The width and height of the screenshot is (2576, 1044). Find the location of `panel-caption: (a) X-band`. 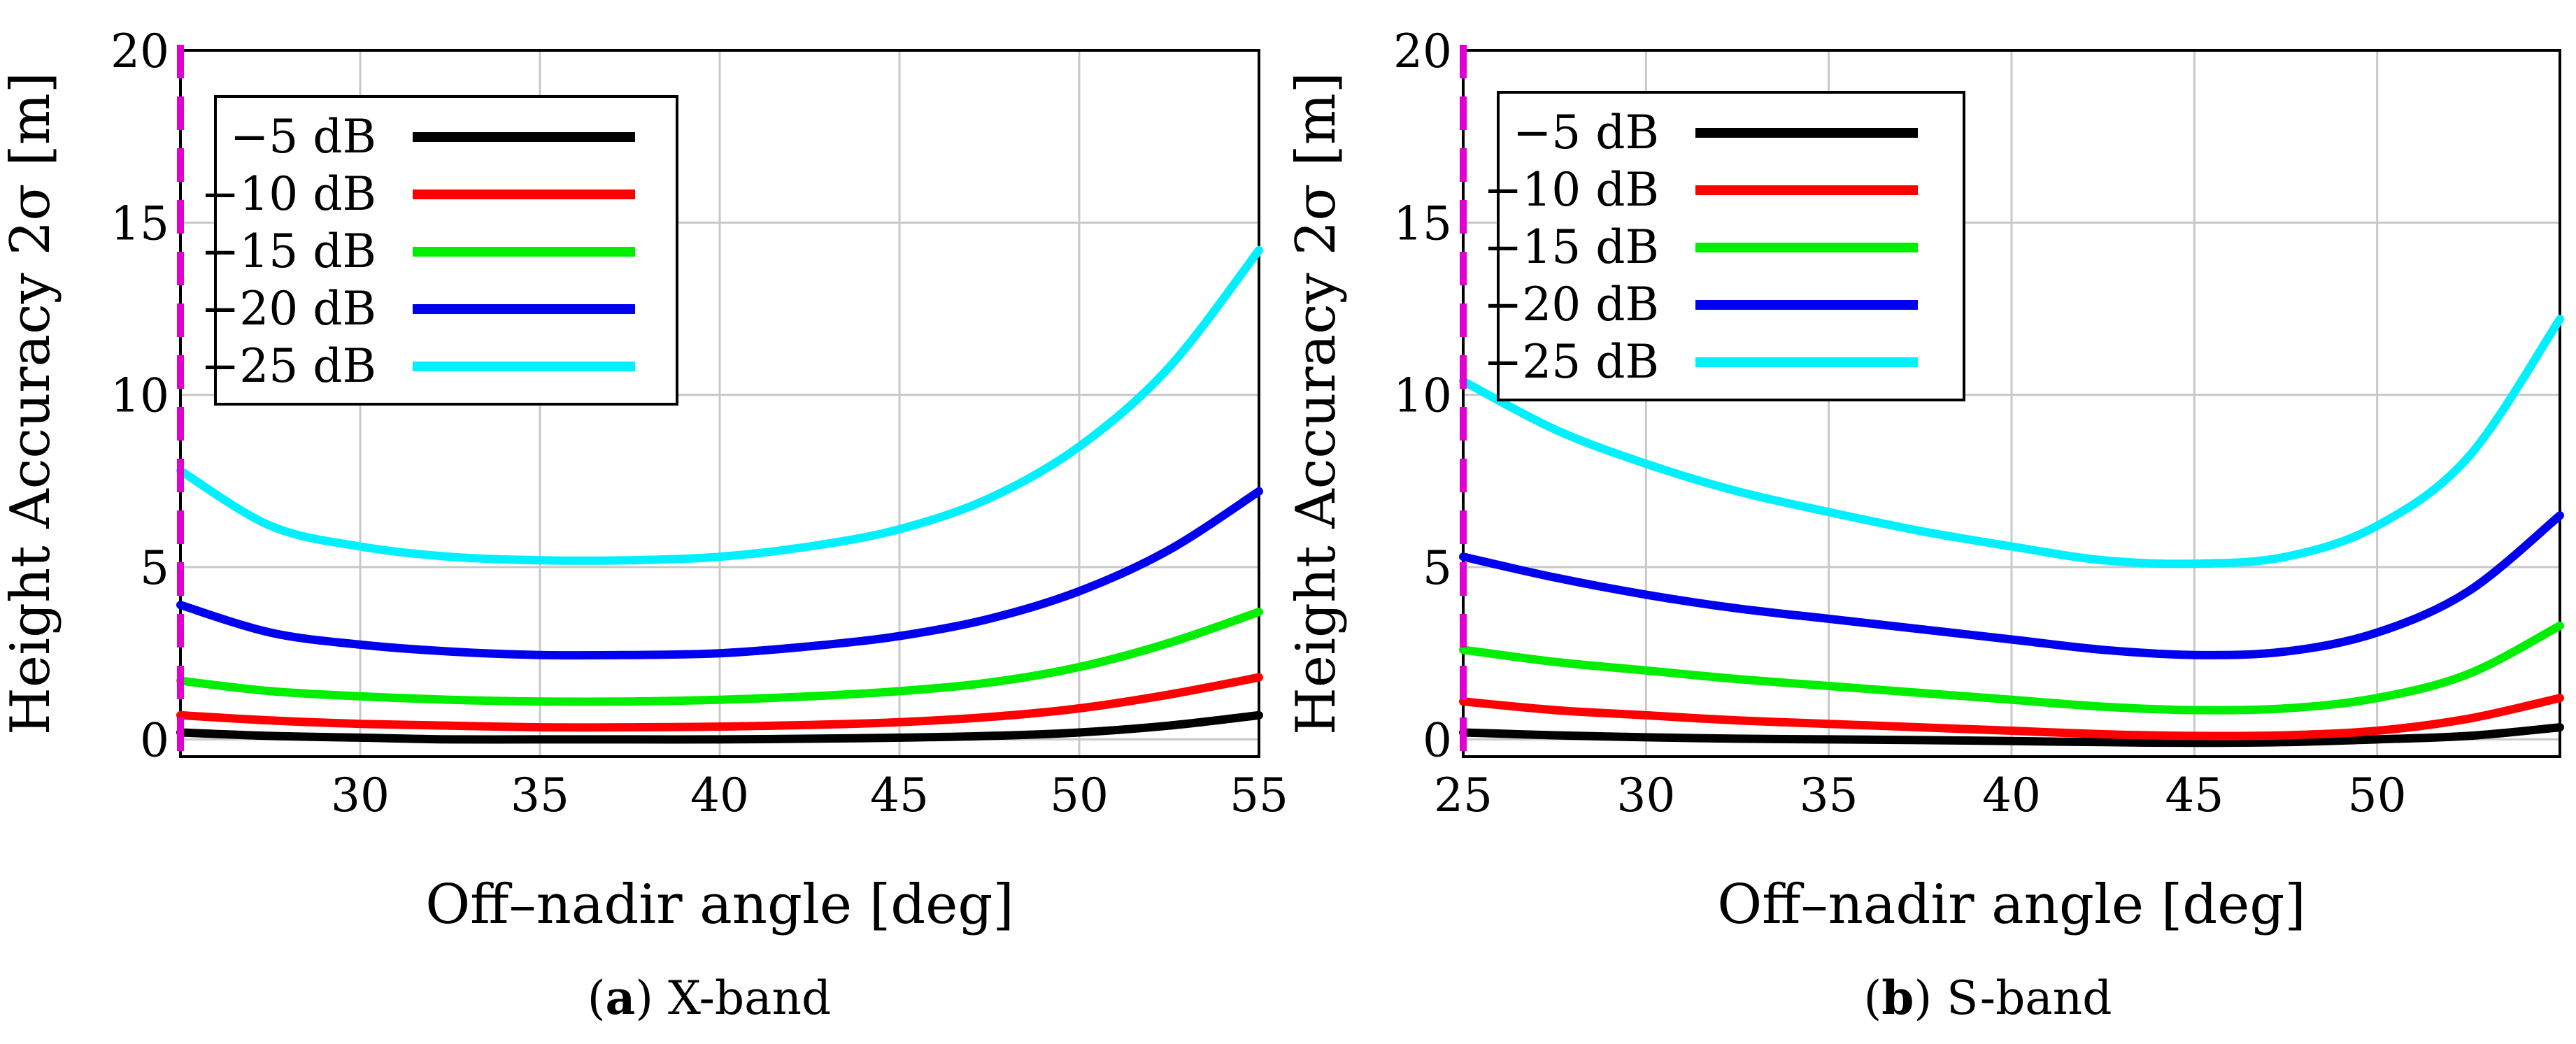

panel-caption: (a) X-band is located at coordinates (710, 998).